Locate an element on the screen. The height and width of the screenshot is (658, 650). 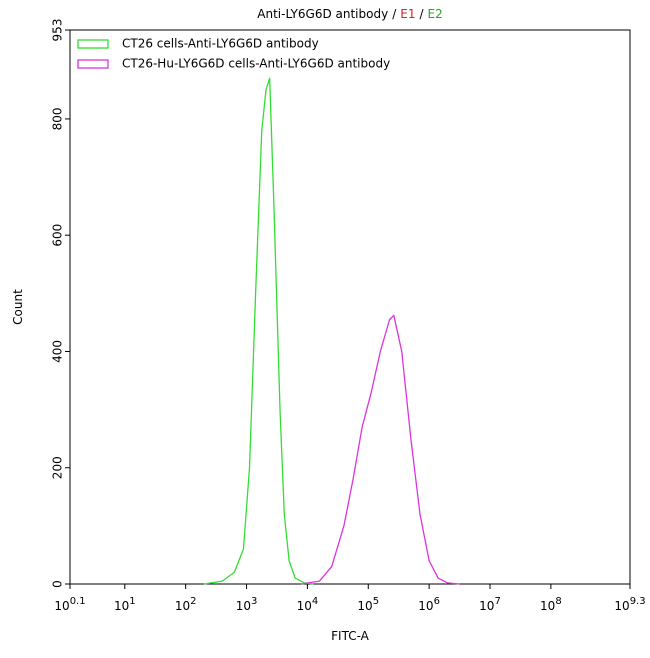
x-tick-exponent: 4 is located at coordinates (315, 601).